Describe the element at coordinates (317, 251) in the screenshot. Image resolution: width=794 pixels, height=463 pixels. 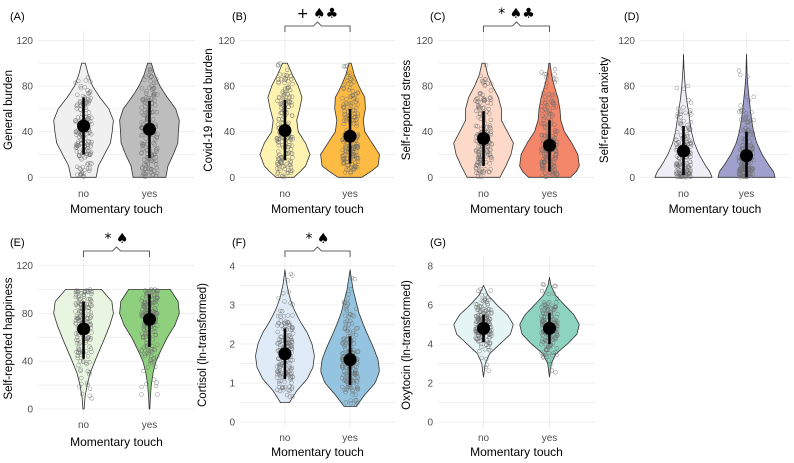
I see `significance-bracket` at that location.